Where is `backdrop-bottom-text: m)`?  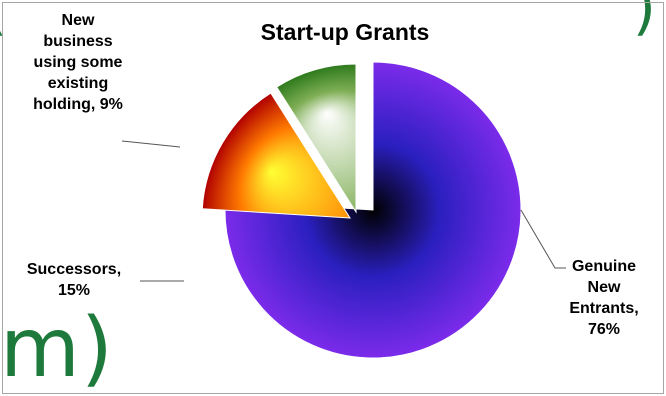
backdrop-bottom-text: m) is located at coordinates (57, 348).